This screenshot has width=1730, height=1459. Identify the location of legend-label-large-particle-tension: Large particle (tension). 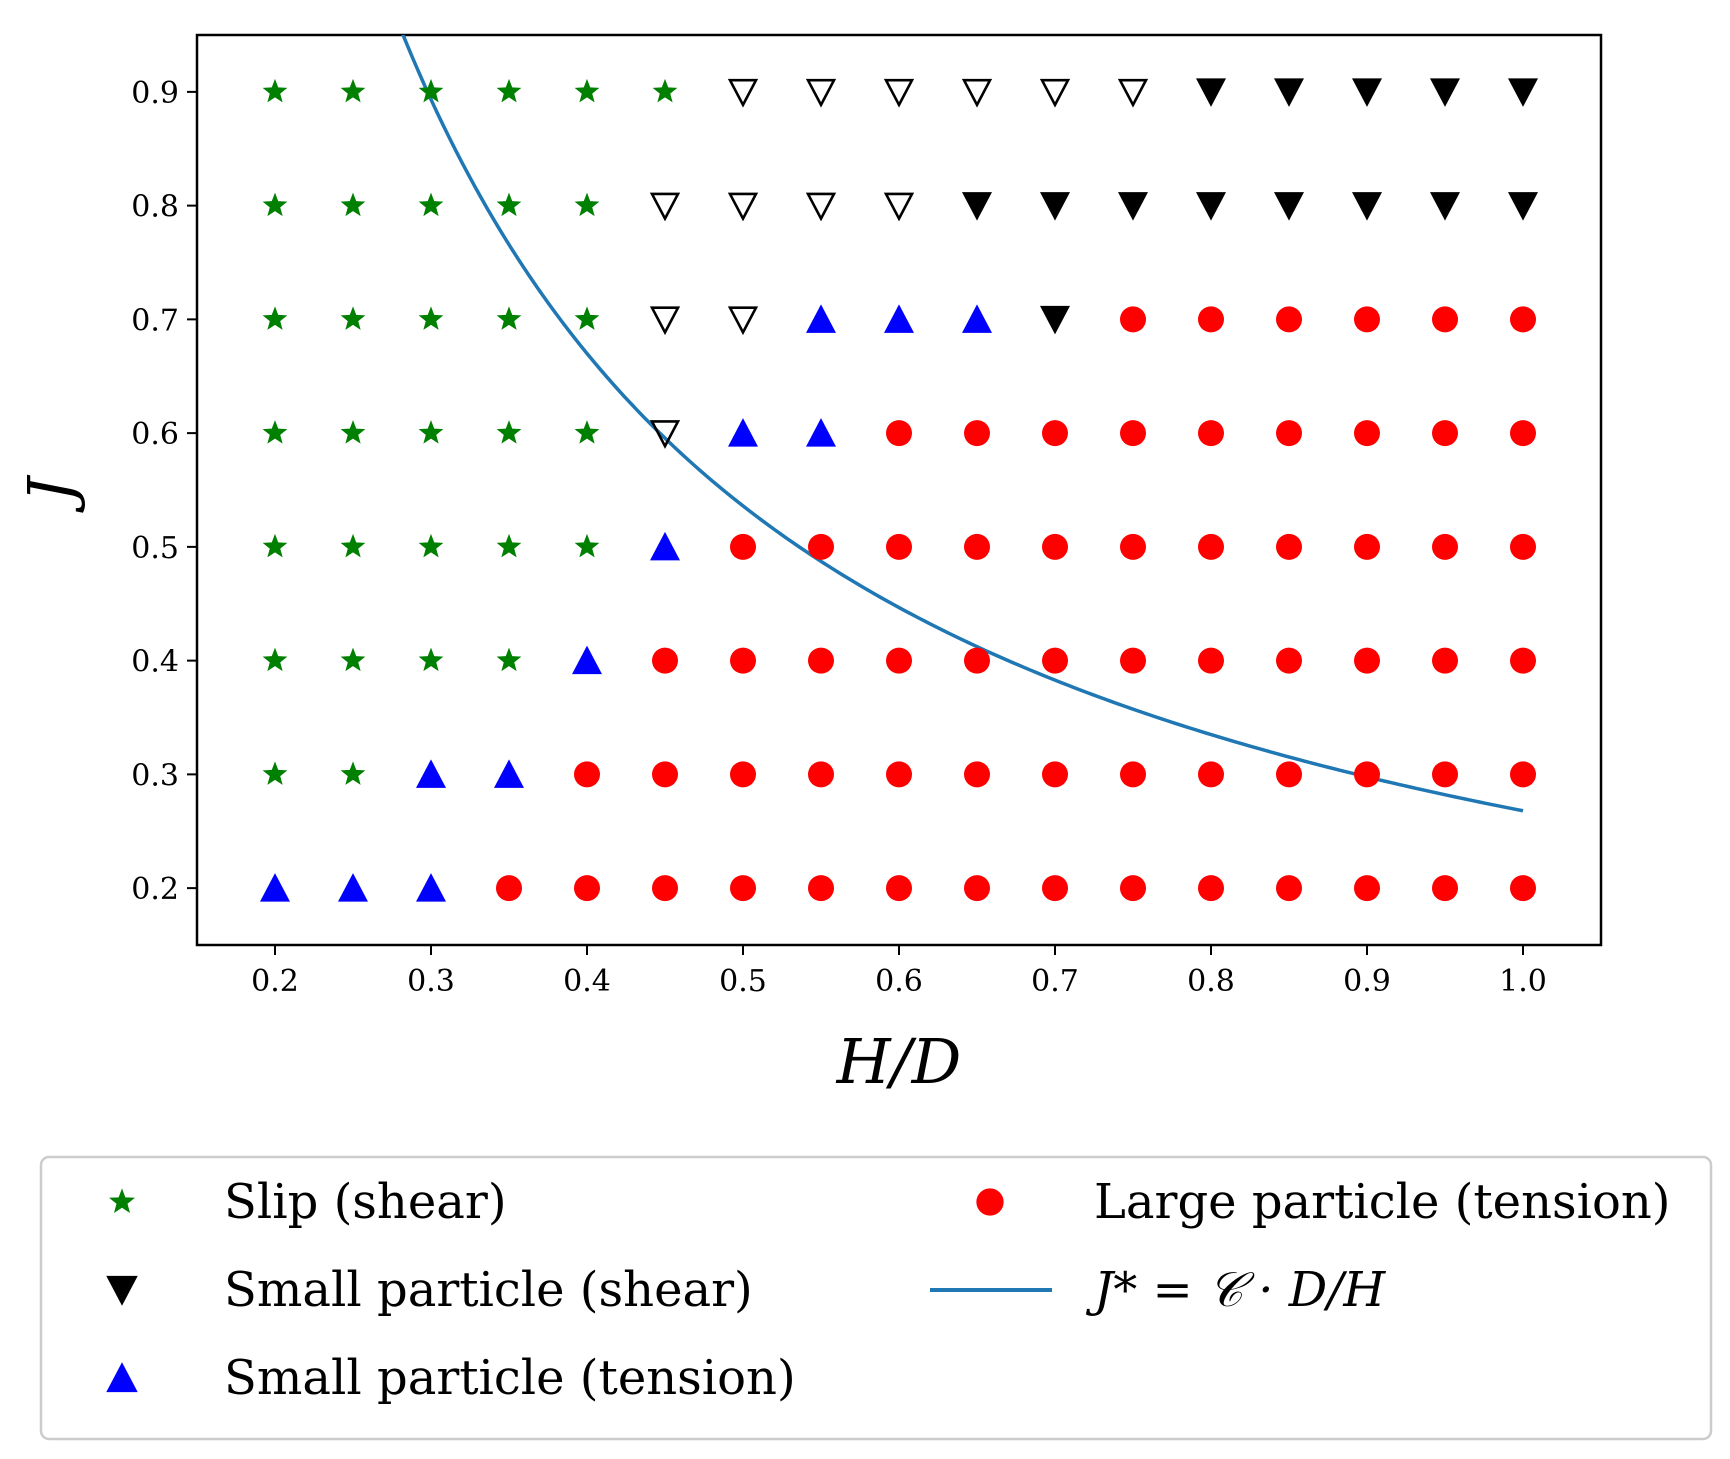
(1382, 1202).